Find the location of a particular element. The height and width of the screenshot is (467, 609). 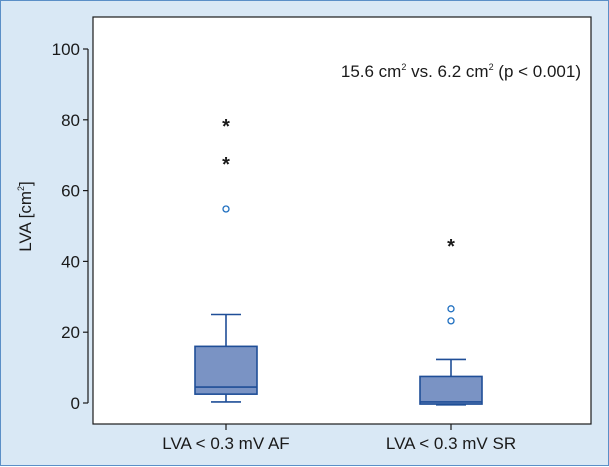

y-tick-label: 40 is located at coordinates (70, 261).